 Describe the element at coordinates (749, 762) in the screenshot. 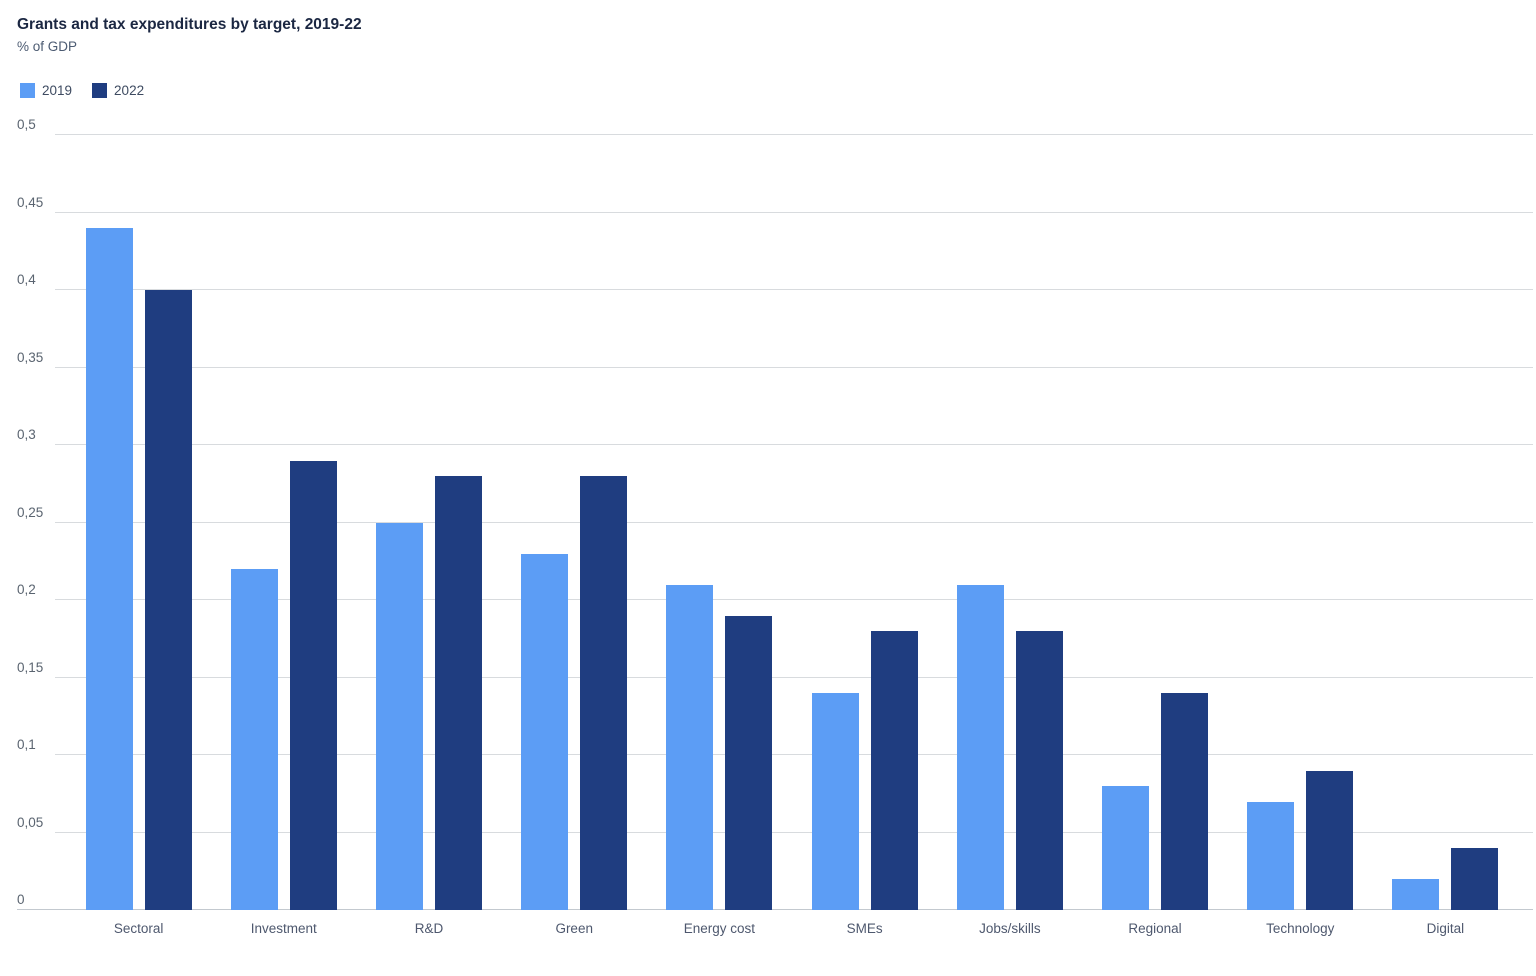

I see `bar-2022-energy-cost` at that location.